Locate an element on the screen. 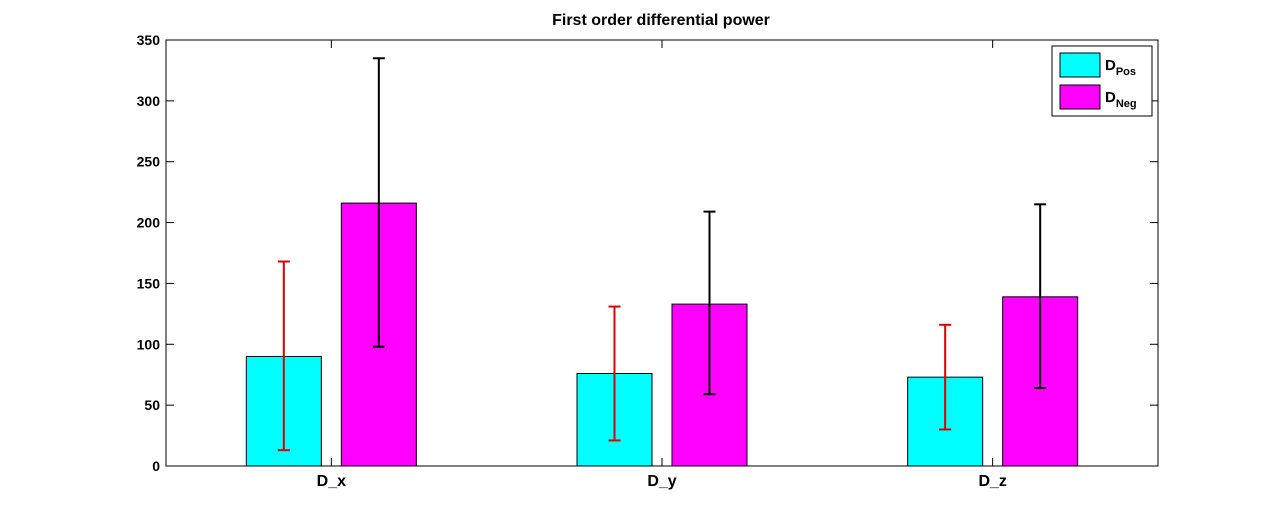 The width and height of the screenshot is (1280, 524). legend-swatch-pos is located at coordinates (1080, 65).